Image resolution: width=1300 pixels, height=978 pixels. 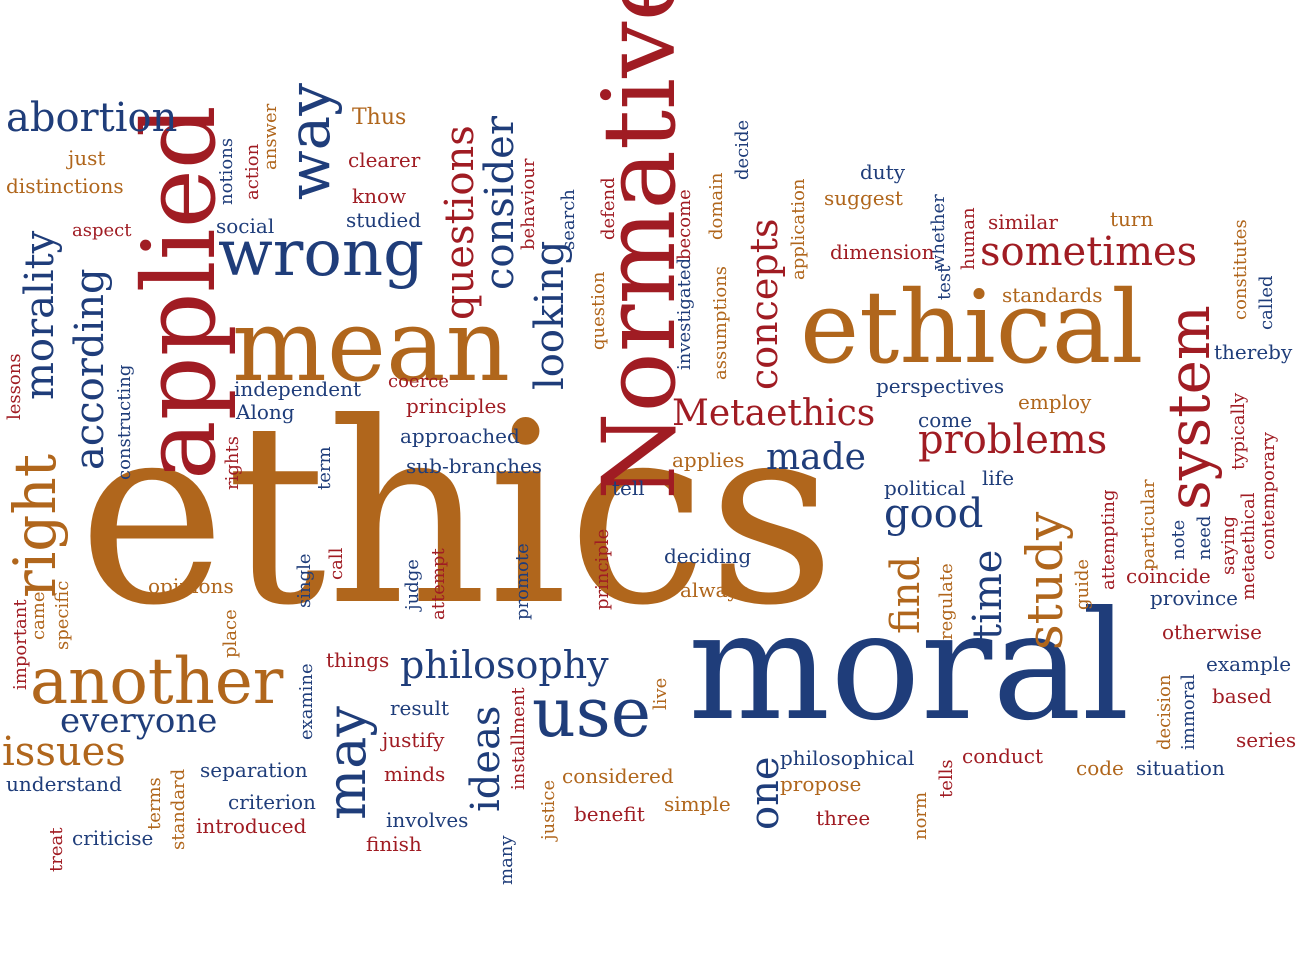 I want to click on word-similar: similar, so click(x=1023, y=222).